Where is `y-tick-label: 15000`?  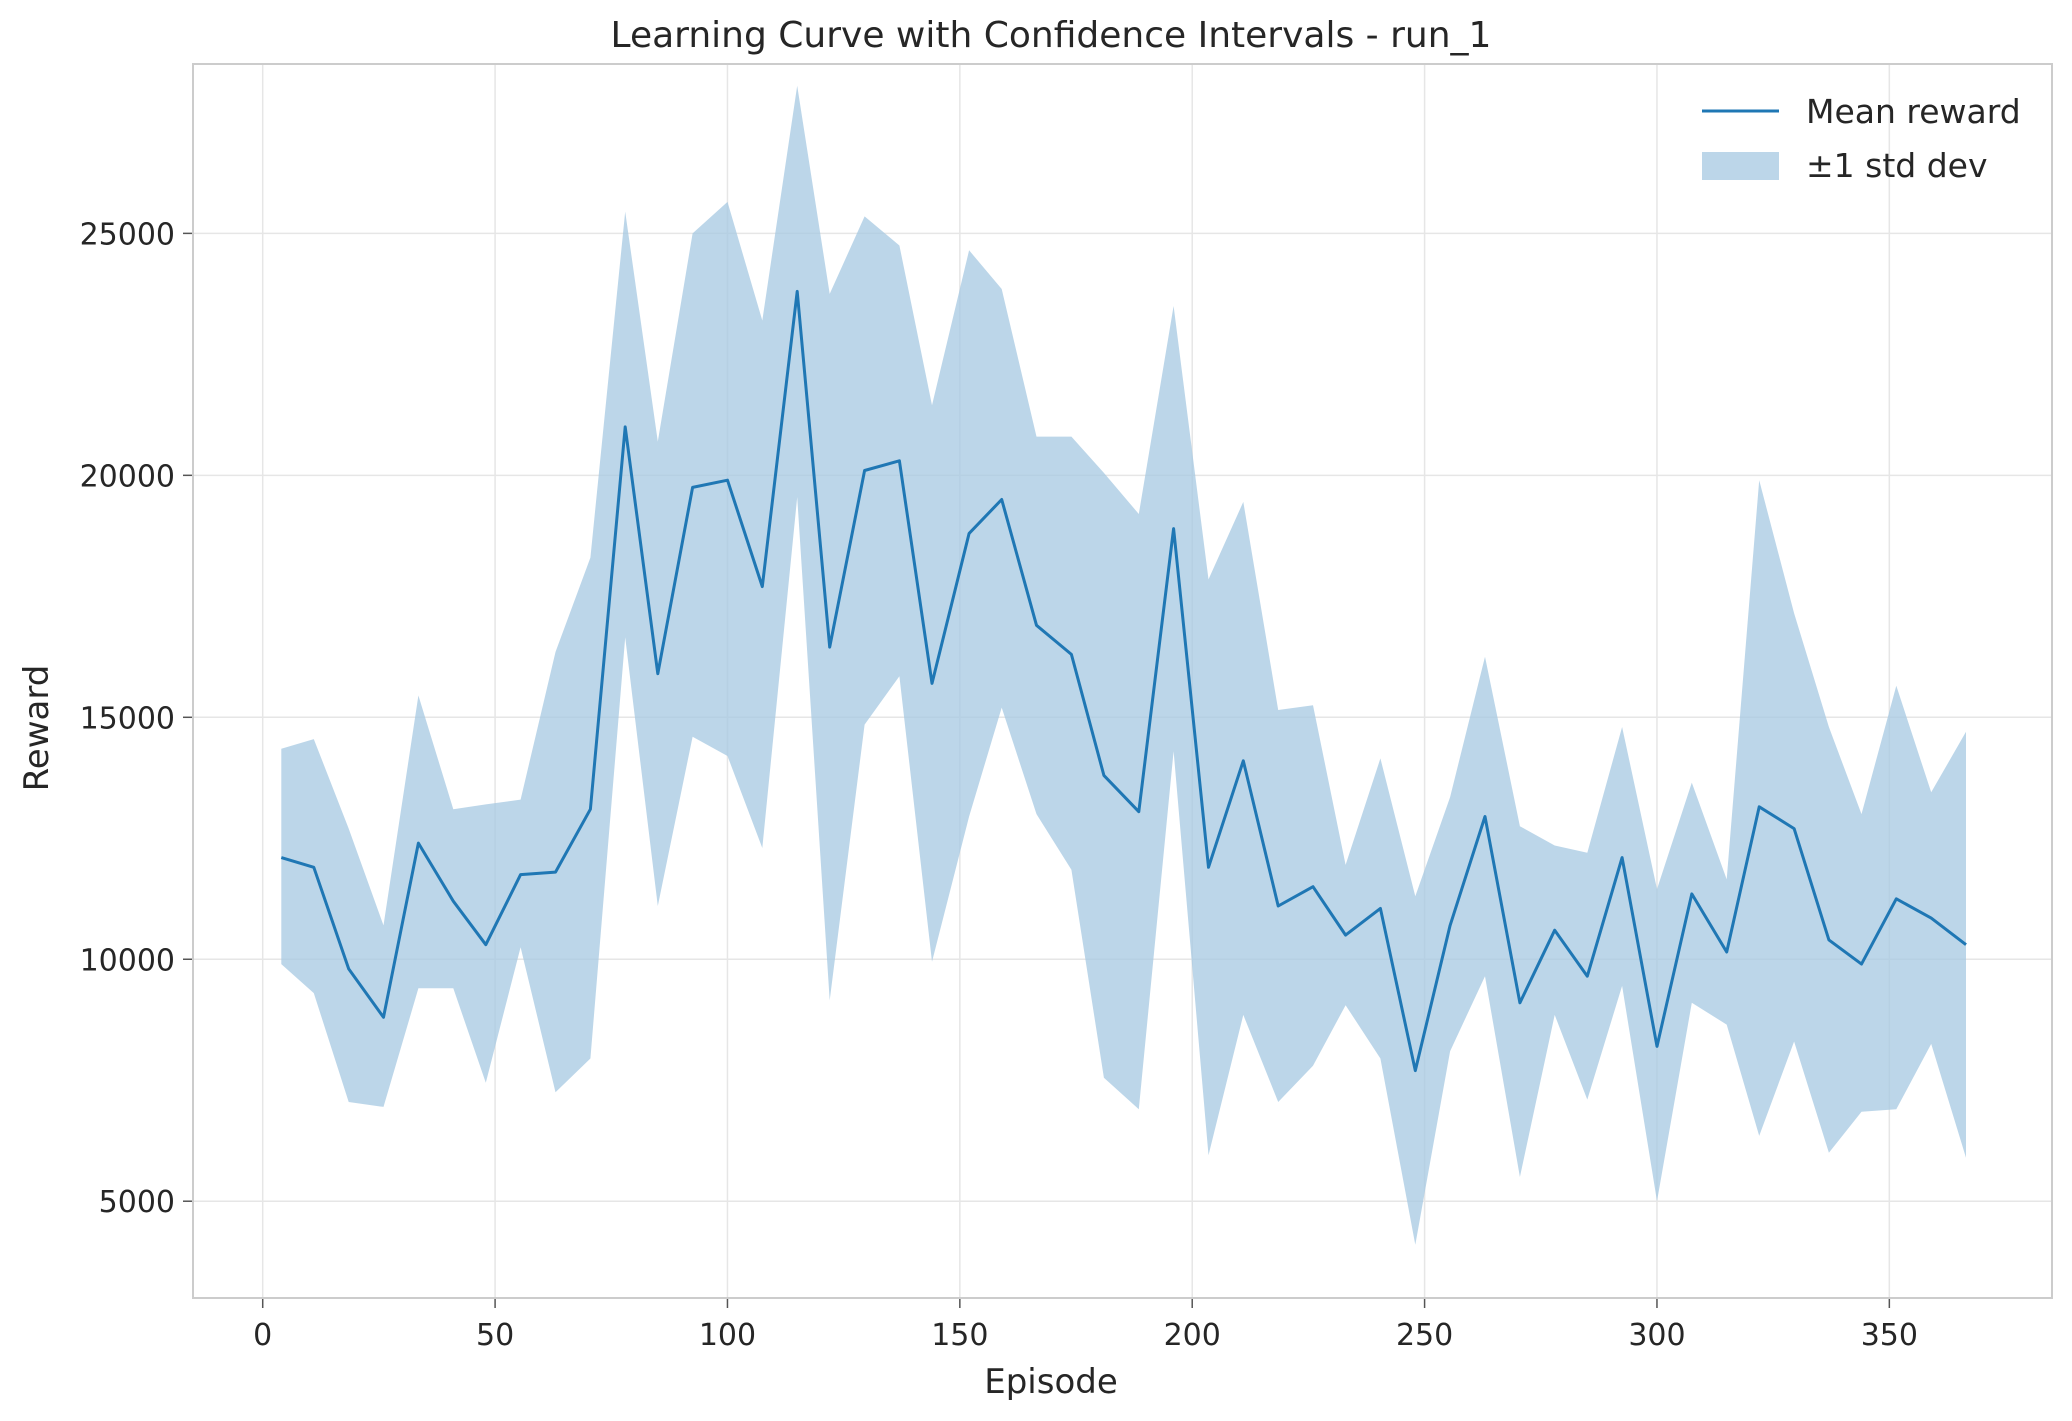 y-tick-label: 15000 is located at coordinates (127, 718).